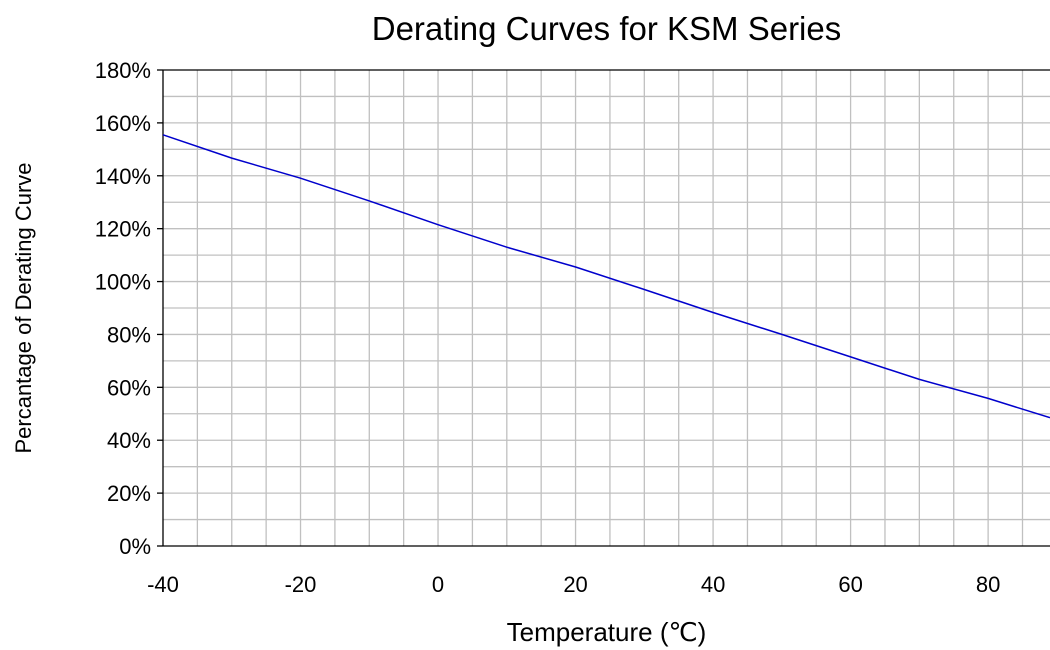  What do you see at coordinates (135, 546) in the screenshot?
I see `y-tick-label: 0%` at bounding box center [135, 546].